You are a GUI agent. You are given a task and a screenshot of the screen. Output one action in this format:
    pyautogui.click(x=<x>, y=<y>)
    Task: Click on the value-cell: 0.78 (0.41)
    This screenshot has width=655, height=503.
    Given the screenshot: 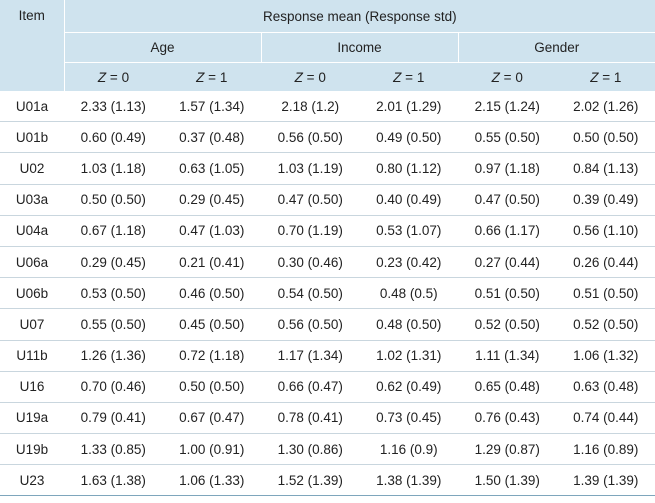 What is the action you would take?
    pyautogui.click(x=310, y=418)
    